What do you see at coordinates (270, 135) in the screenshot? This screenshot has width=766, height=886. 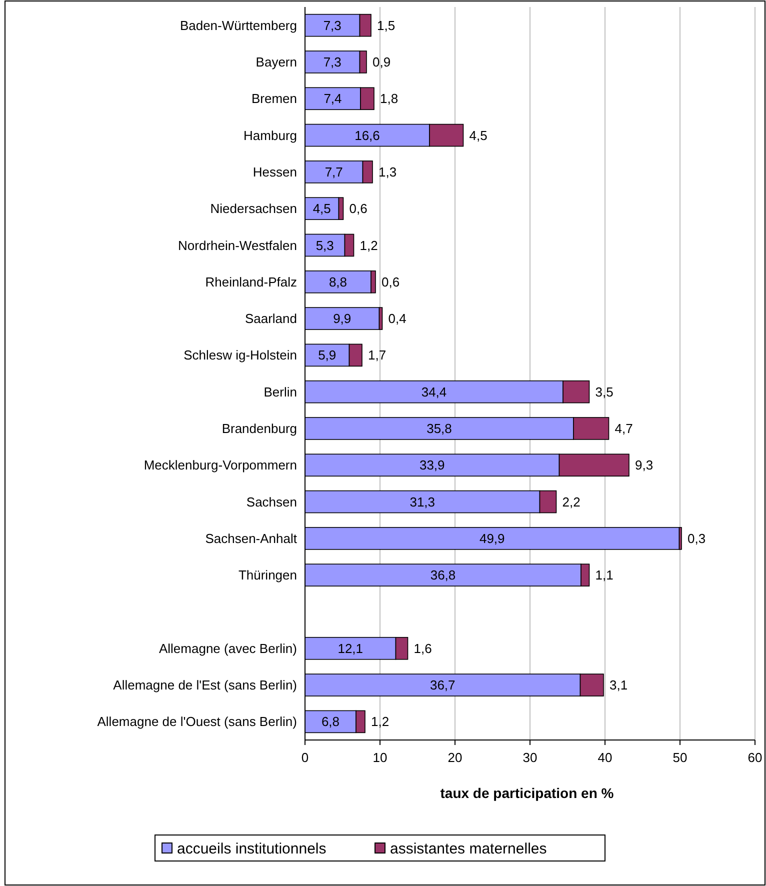 I see `y-tick-label: Hamburg` at bounding box center [270, 135].